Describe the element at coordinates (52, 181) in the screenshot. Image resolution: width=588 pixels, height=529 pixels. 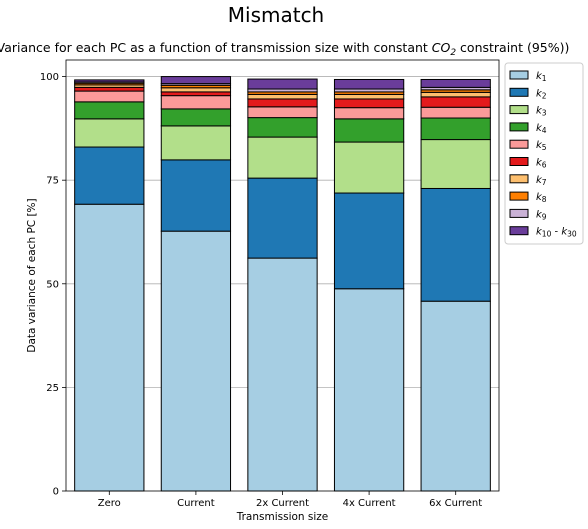
I see `y-tick-label: 75` at that location.